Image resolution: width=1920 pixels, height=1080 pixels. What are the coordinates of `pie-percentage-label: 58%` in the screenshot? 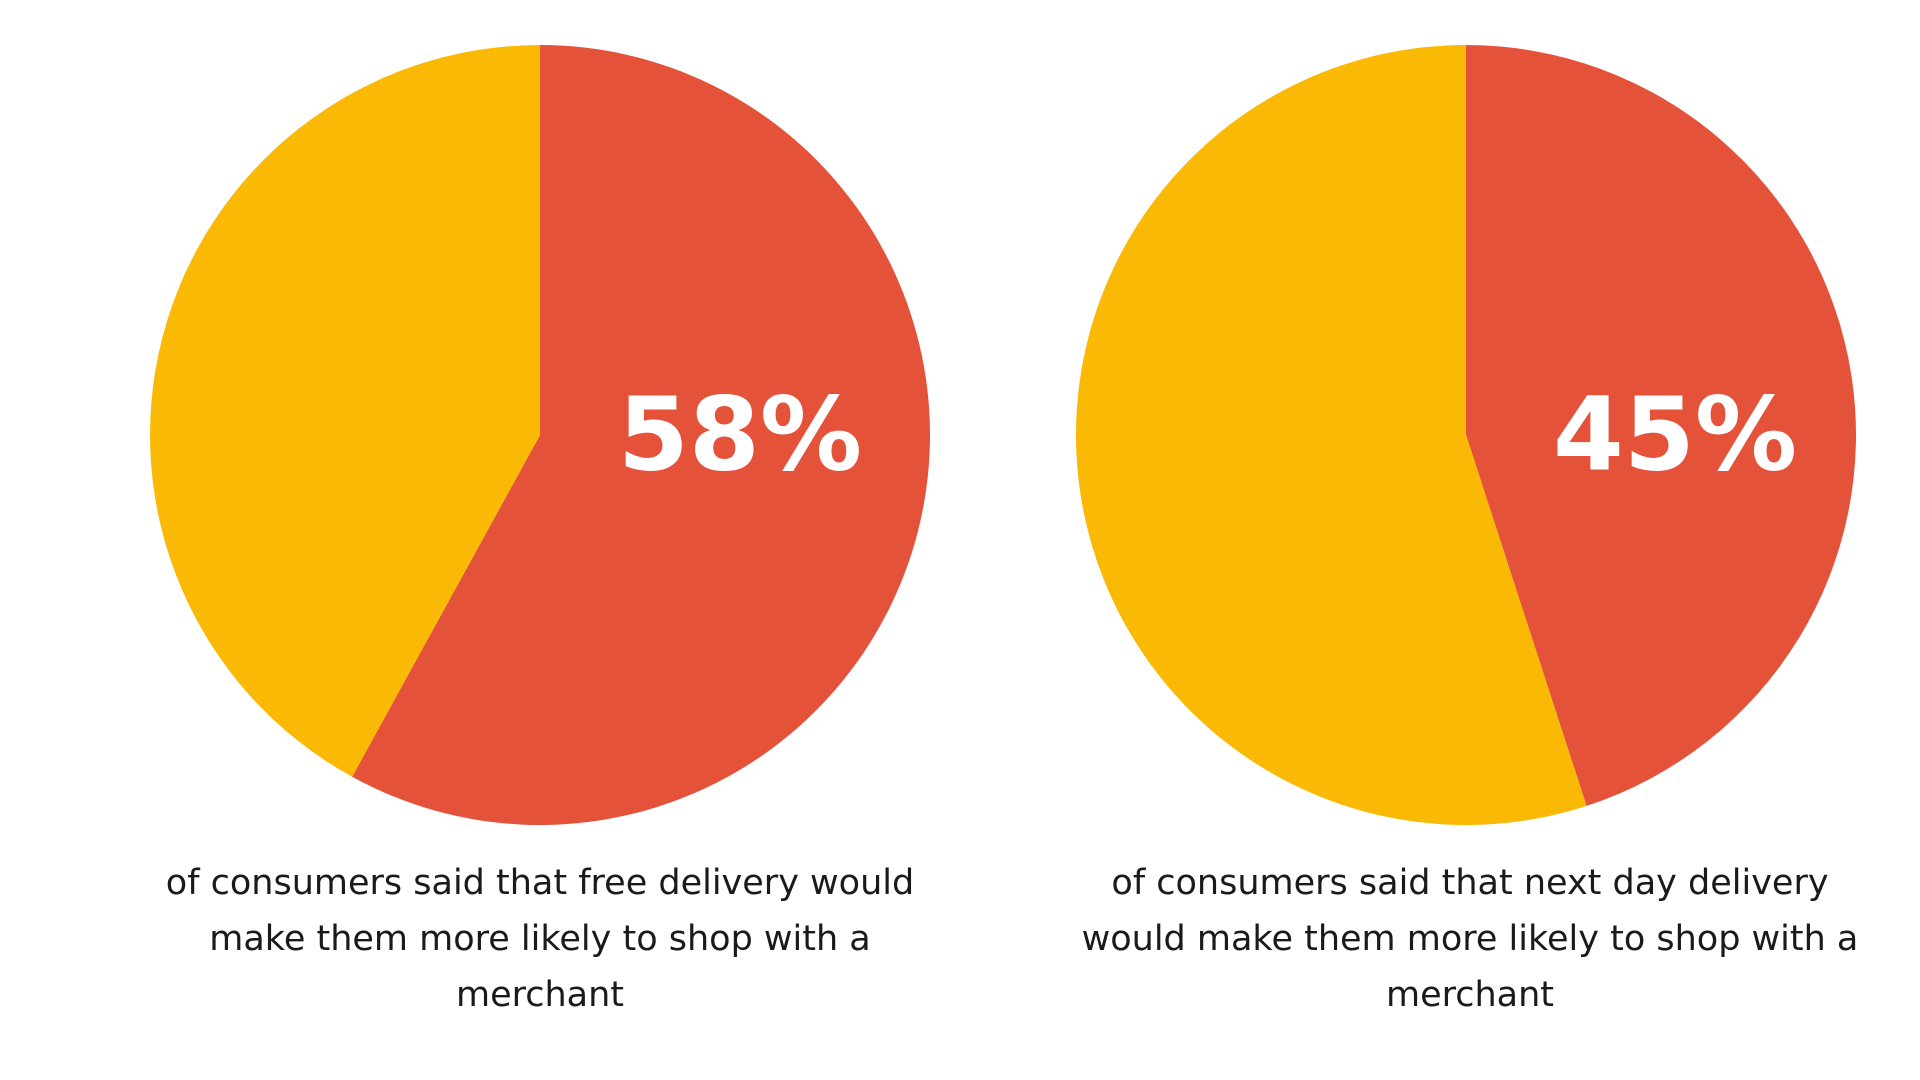 It's located at (740, 435).